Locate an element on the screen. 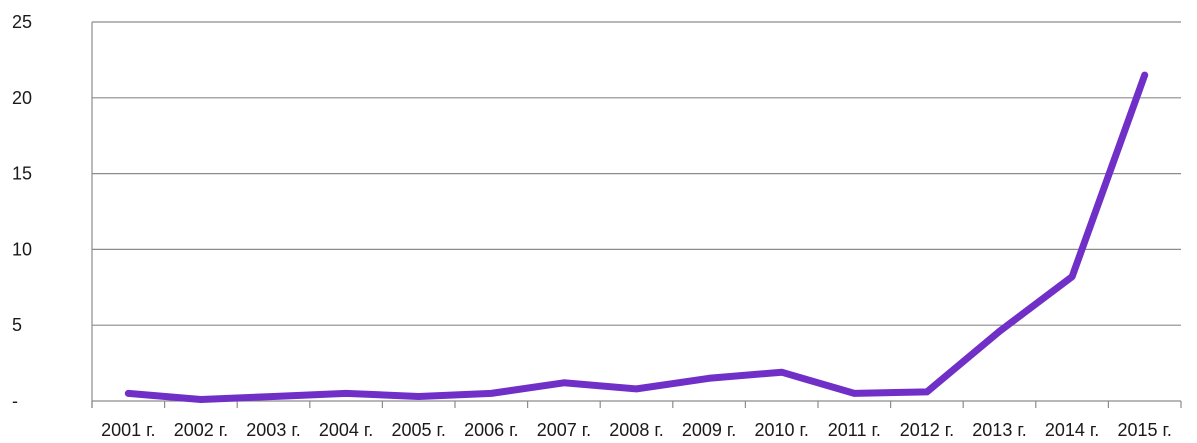 Image resolution: width=1197 pixels, height=443 pixels. x-tick-label: 2010 г. is located at coordinates (781, 430).